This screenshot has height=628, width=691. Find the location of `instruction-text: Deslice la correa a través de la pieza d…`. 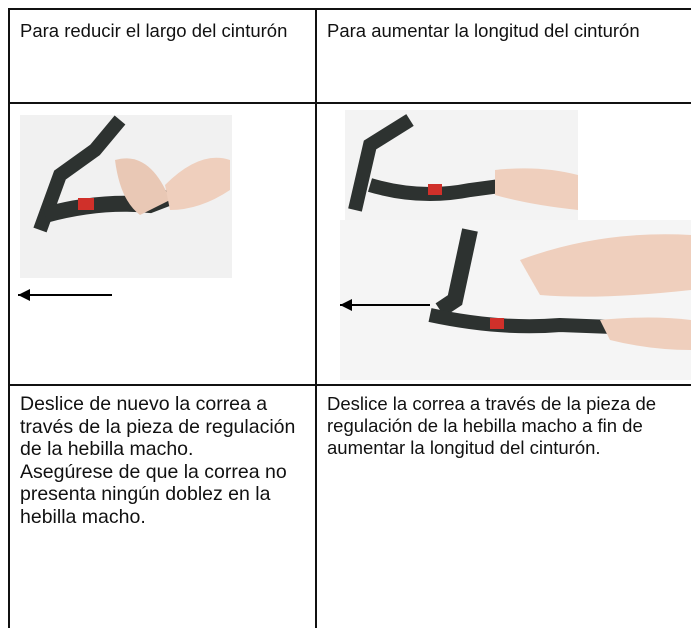

instruction-text: Deslice la correa a través de la pieza d… is located at coordinates (492, 425).